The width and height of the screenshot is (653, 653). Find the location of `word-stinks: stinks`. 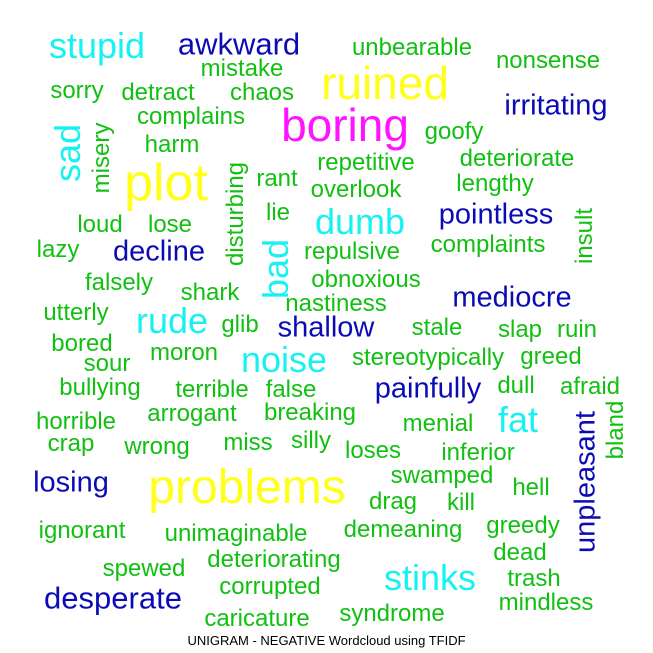

word-stinks: stinks is located at coordinates (430, 577).